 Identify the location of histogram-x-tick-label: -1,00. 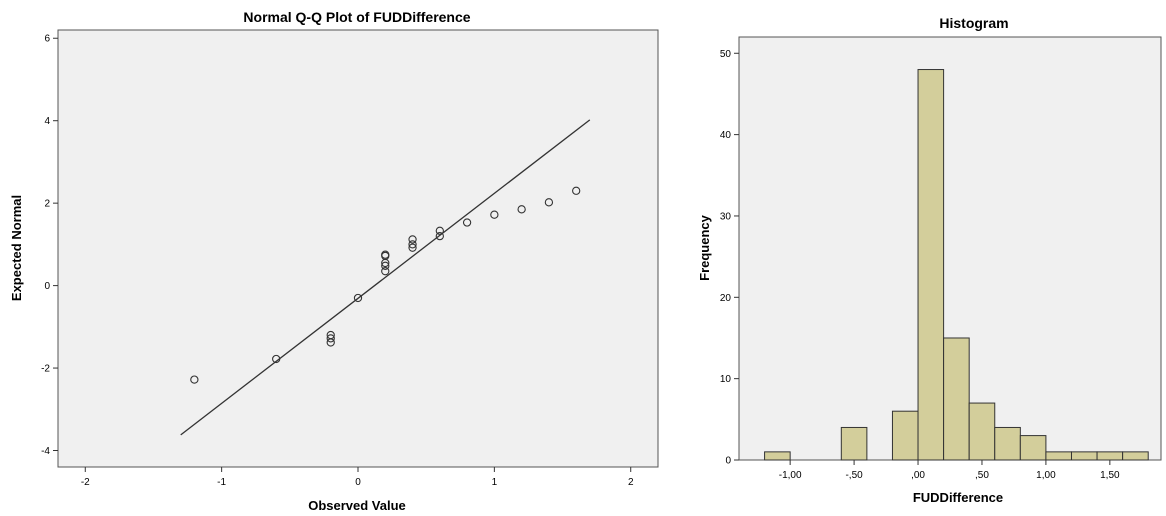
(790, 475).